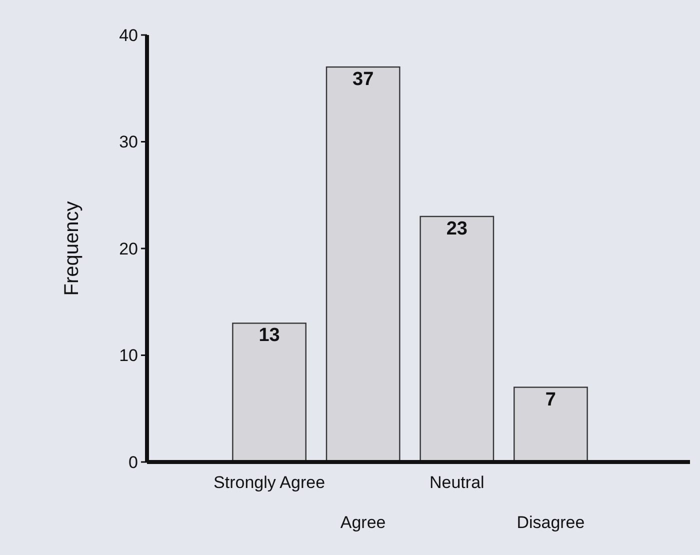 This screenshot has height=555, width=700. Describe the element at coordinates (457, 482) in the screenshot. I see `x-tick-label: Neutral` at that location.